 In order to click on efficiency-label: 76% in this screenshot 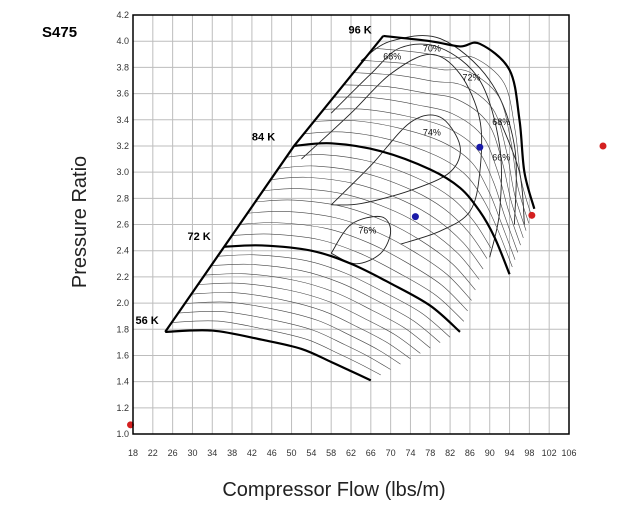, I will do `click(367, 231)`.